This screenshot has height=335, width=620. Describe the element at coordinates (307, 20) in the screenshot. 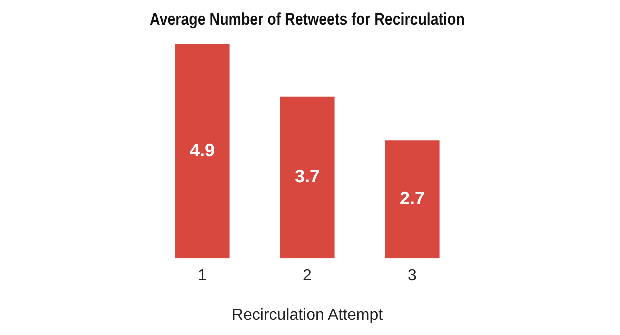

I see `chart-title: Average Number of Retweets for Recirculation` at that location.